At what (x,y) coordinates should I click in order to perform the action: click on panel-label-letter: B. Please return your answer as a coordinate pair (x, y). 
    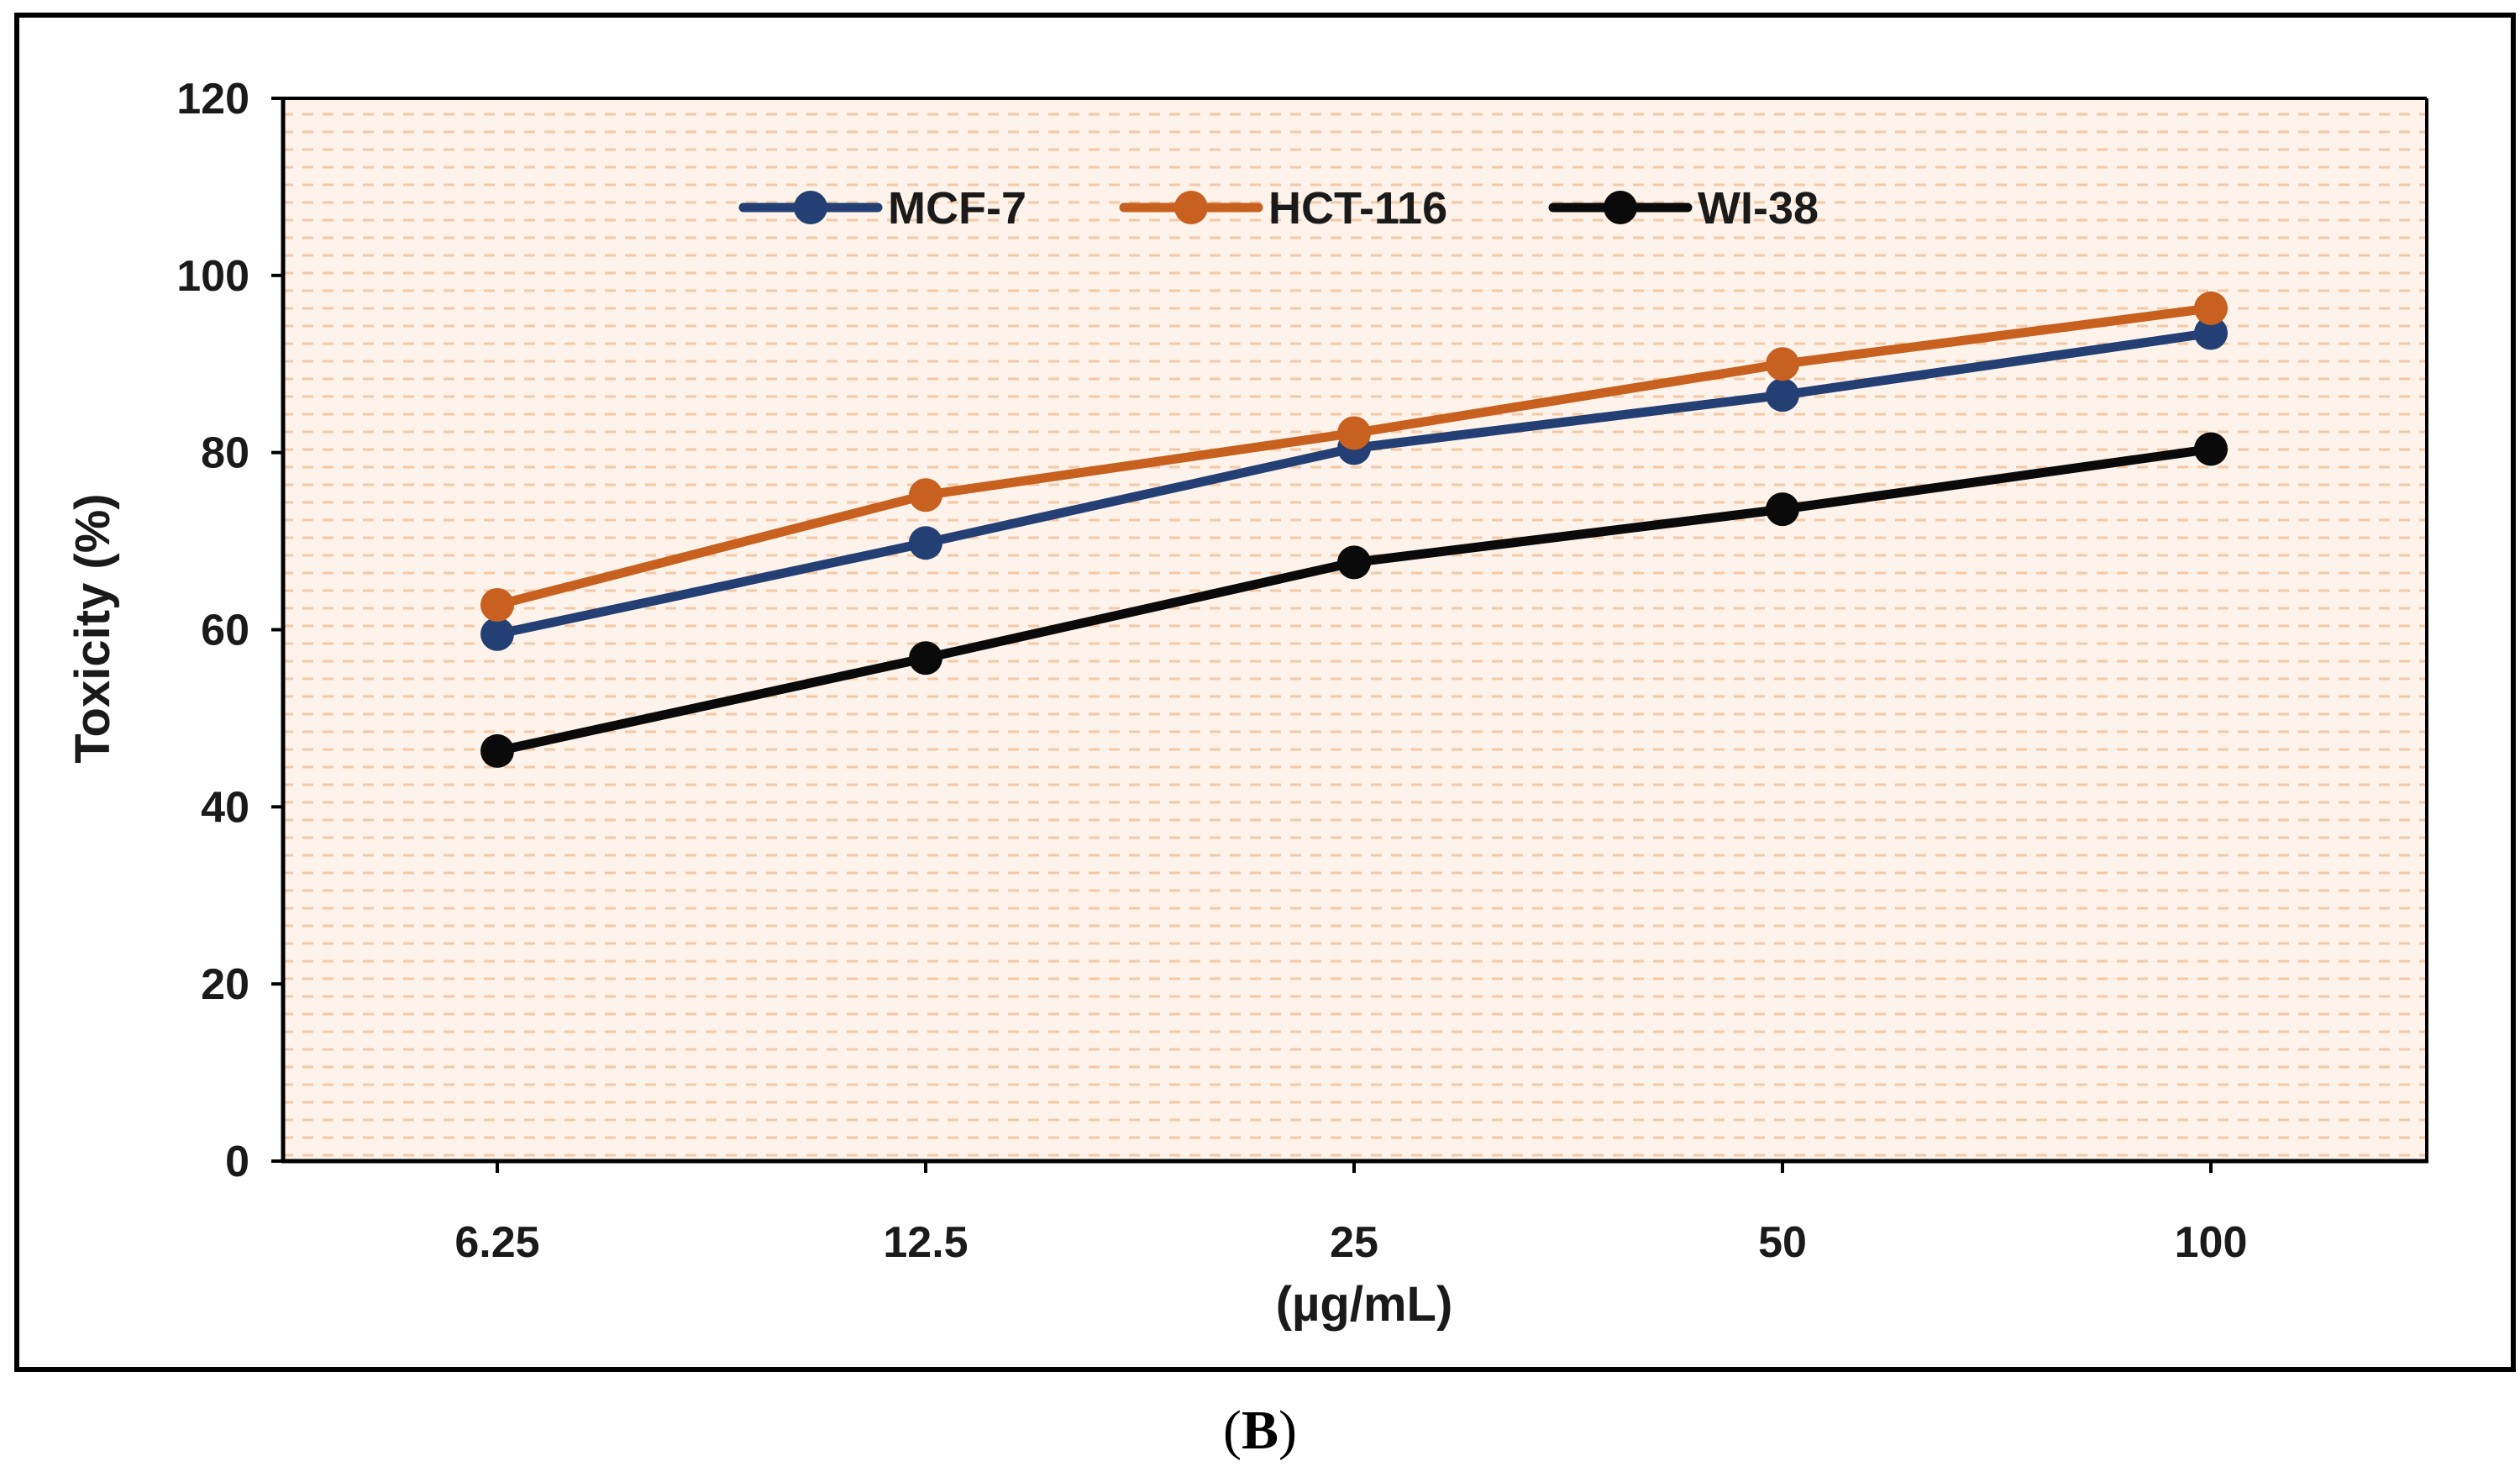
    Looking at the image, I should click on (1260, 1430).